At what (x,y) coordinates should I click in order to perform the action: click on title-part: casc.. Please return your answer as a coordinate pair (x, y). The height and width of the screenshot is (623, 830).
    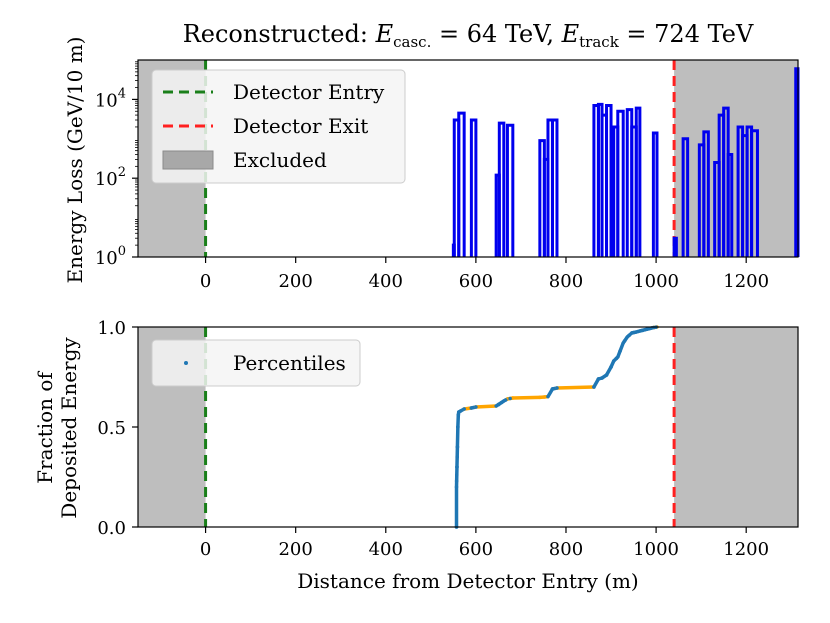
    Looking at the image, I should click on (412, 42).